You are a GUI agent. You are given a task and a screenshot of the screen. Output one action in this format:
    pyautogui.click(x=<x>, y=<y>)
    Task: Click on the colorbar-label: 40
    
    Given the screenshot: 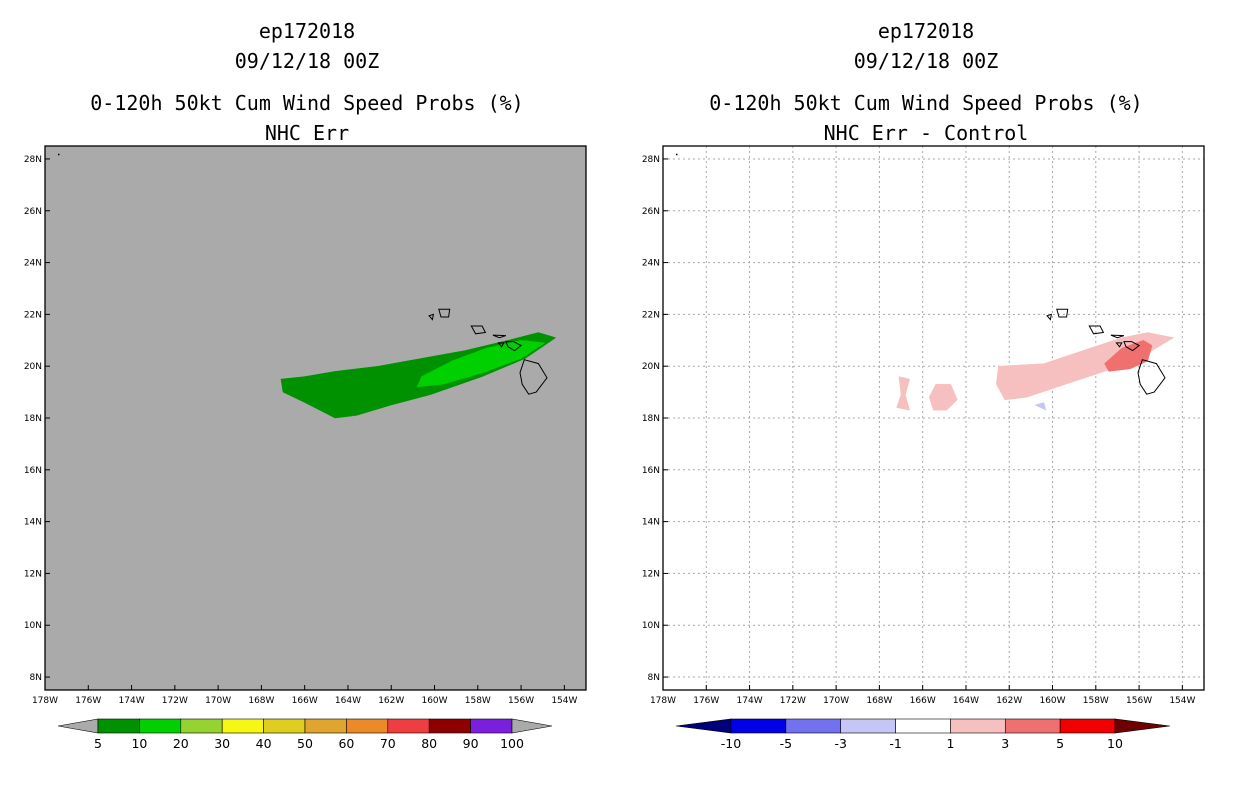 What is the action you would take?
    pyautogui.click(x=264, y=743)
    